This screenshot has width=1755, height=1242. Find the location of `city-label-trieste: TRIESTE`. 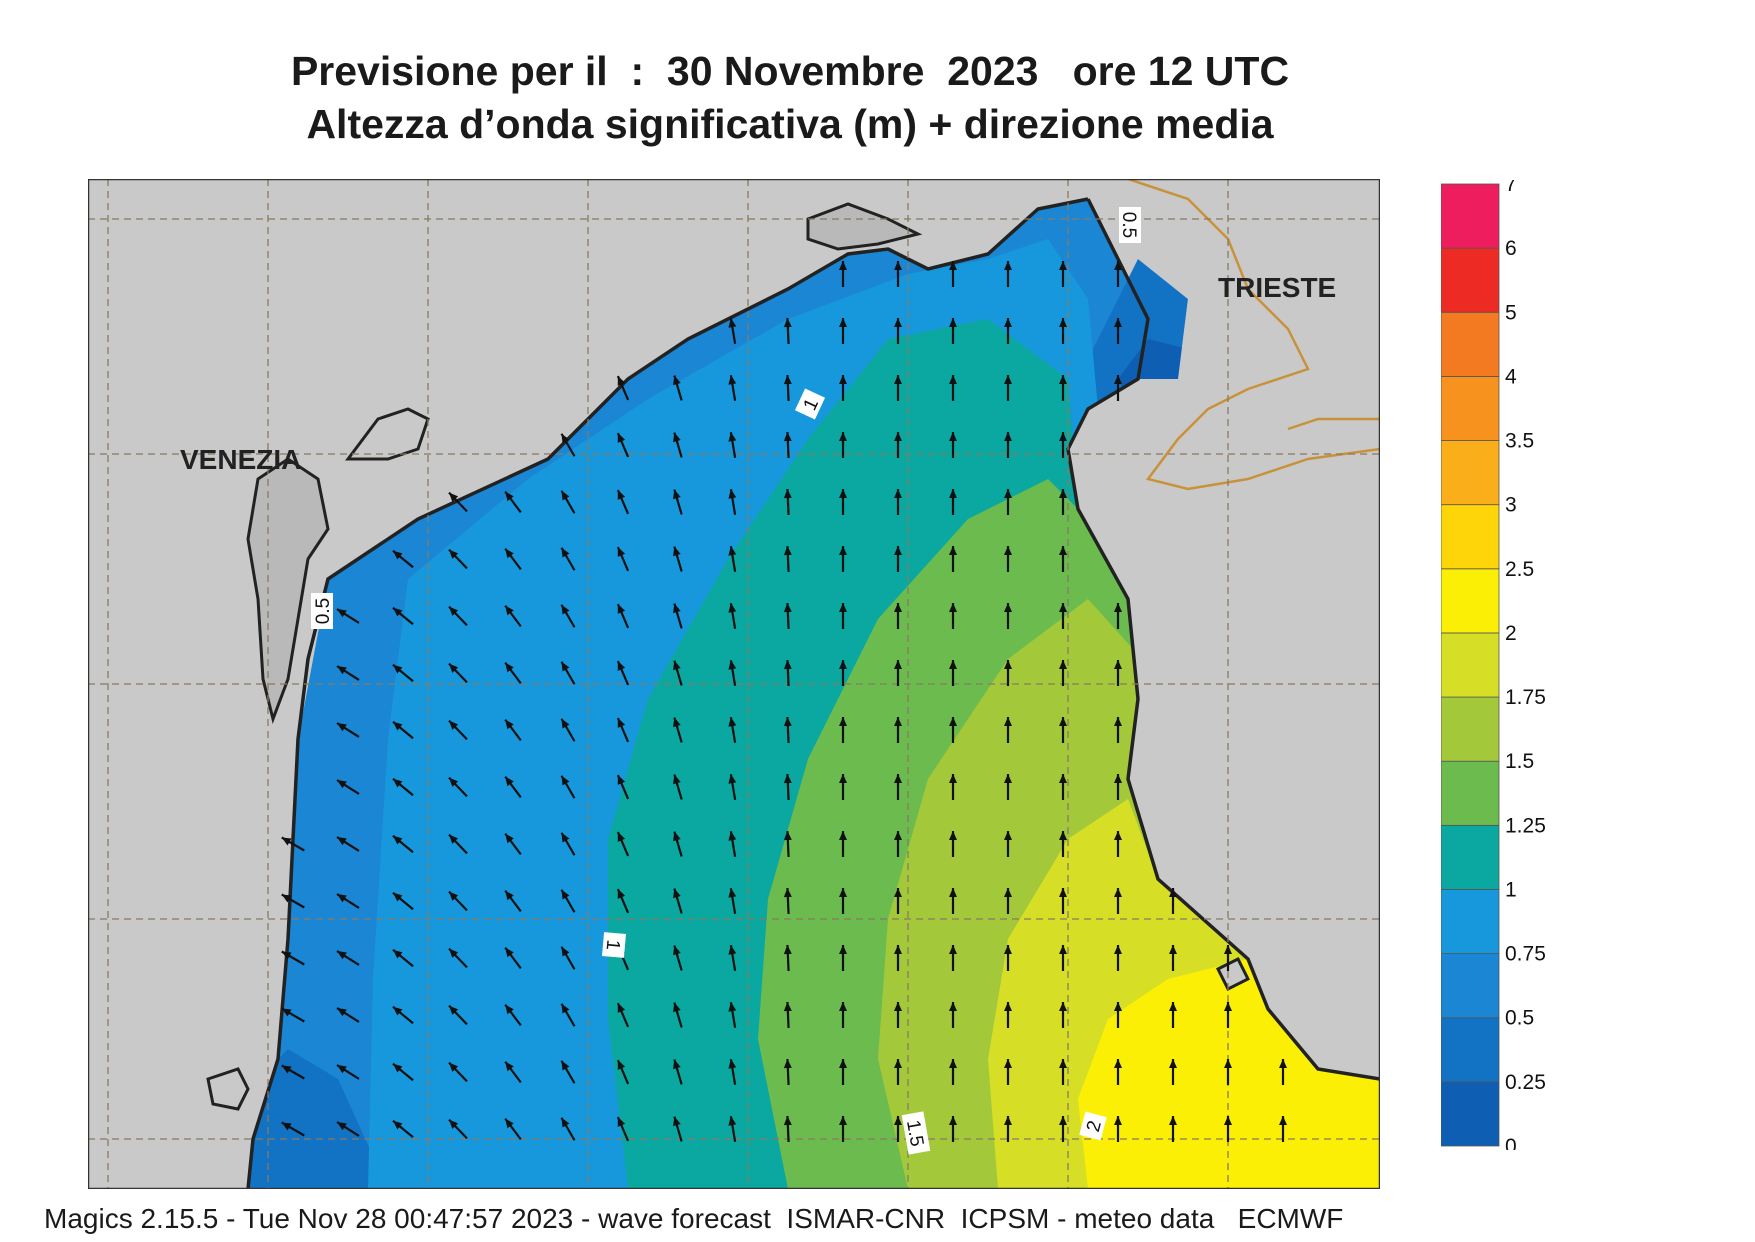

city-label-trieste: TRIESTE is located at coordinates (1277, 287).